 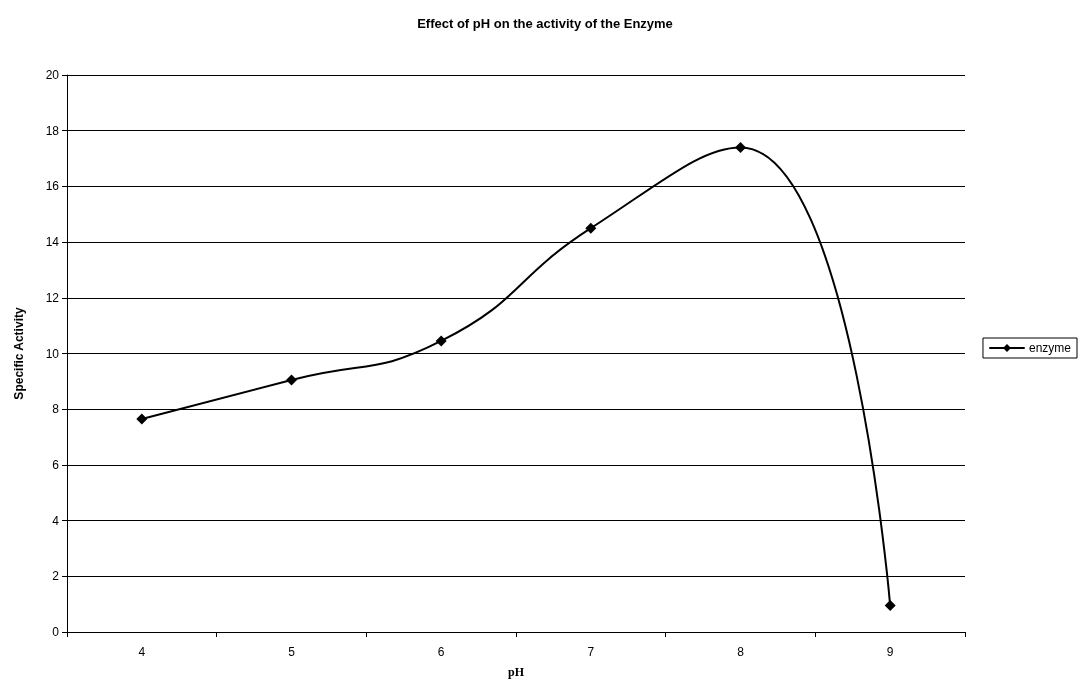 I want to click on y-tick-label: 8, so click(x=56, y=409).